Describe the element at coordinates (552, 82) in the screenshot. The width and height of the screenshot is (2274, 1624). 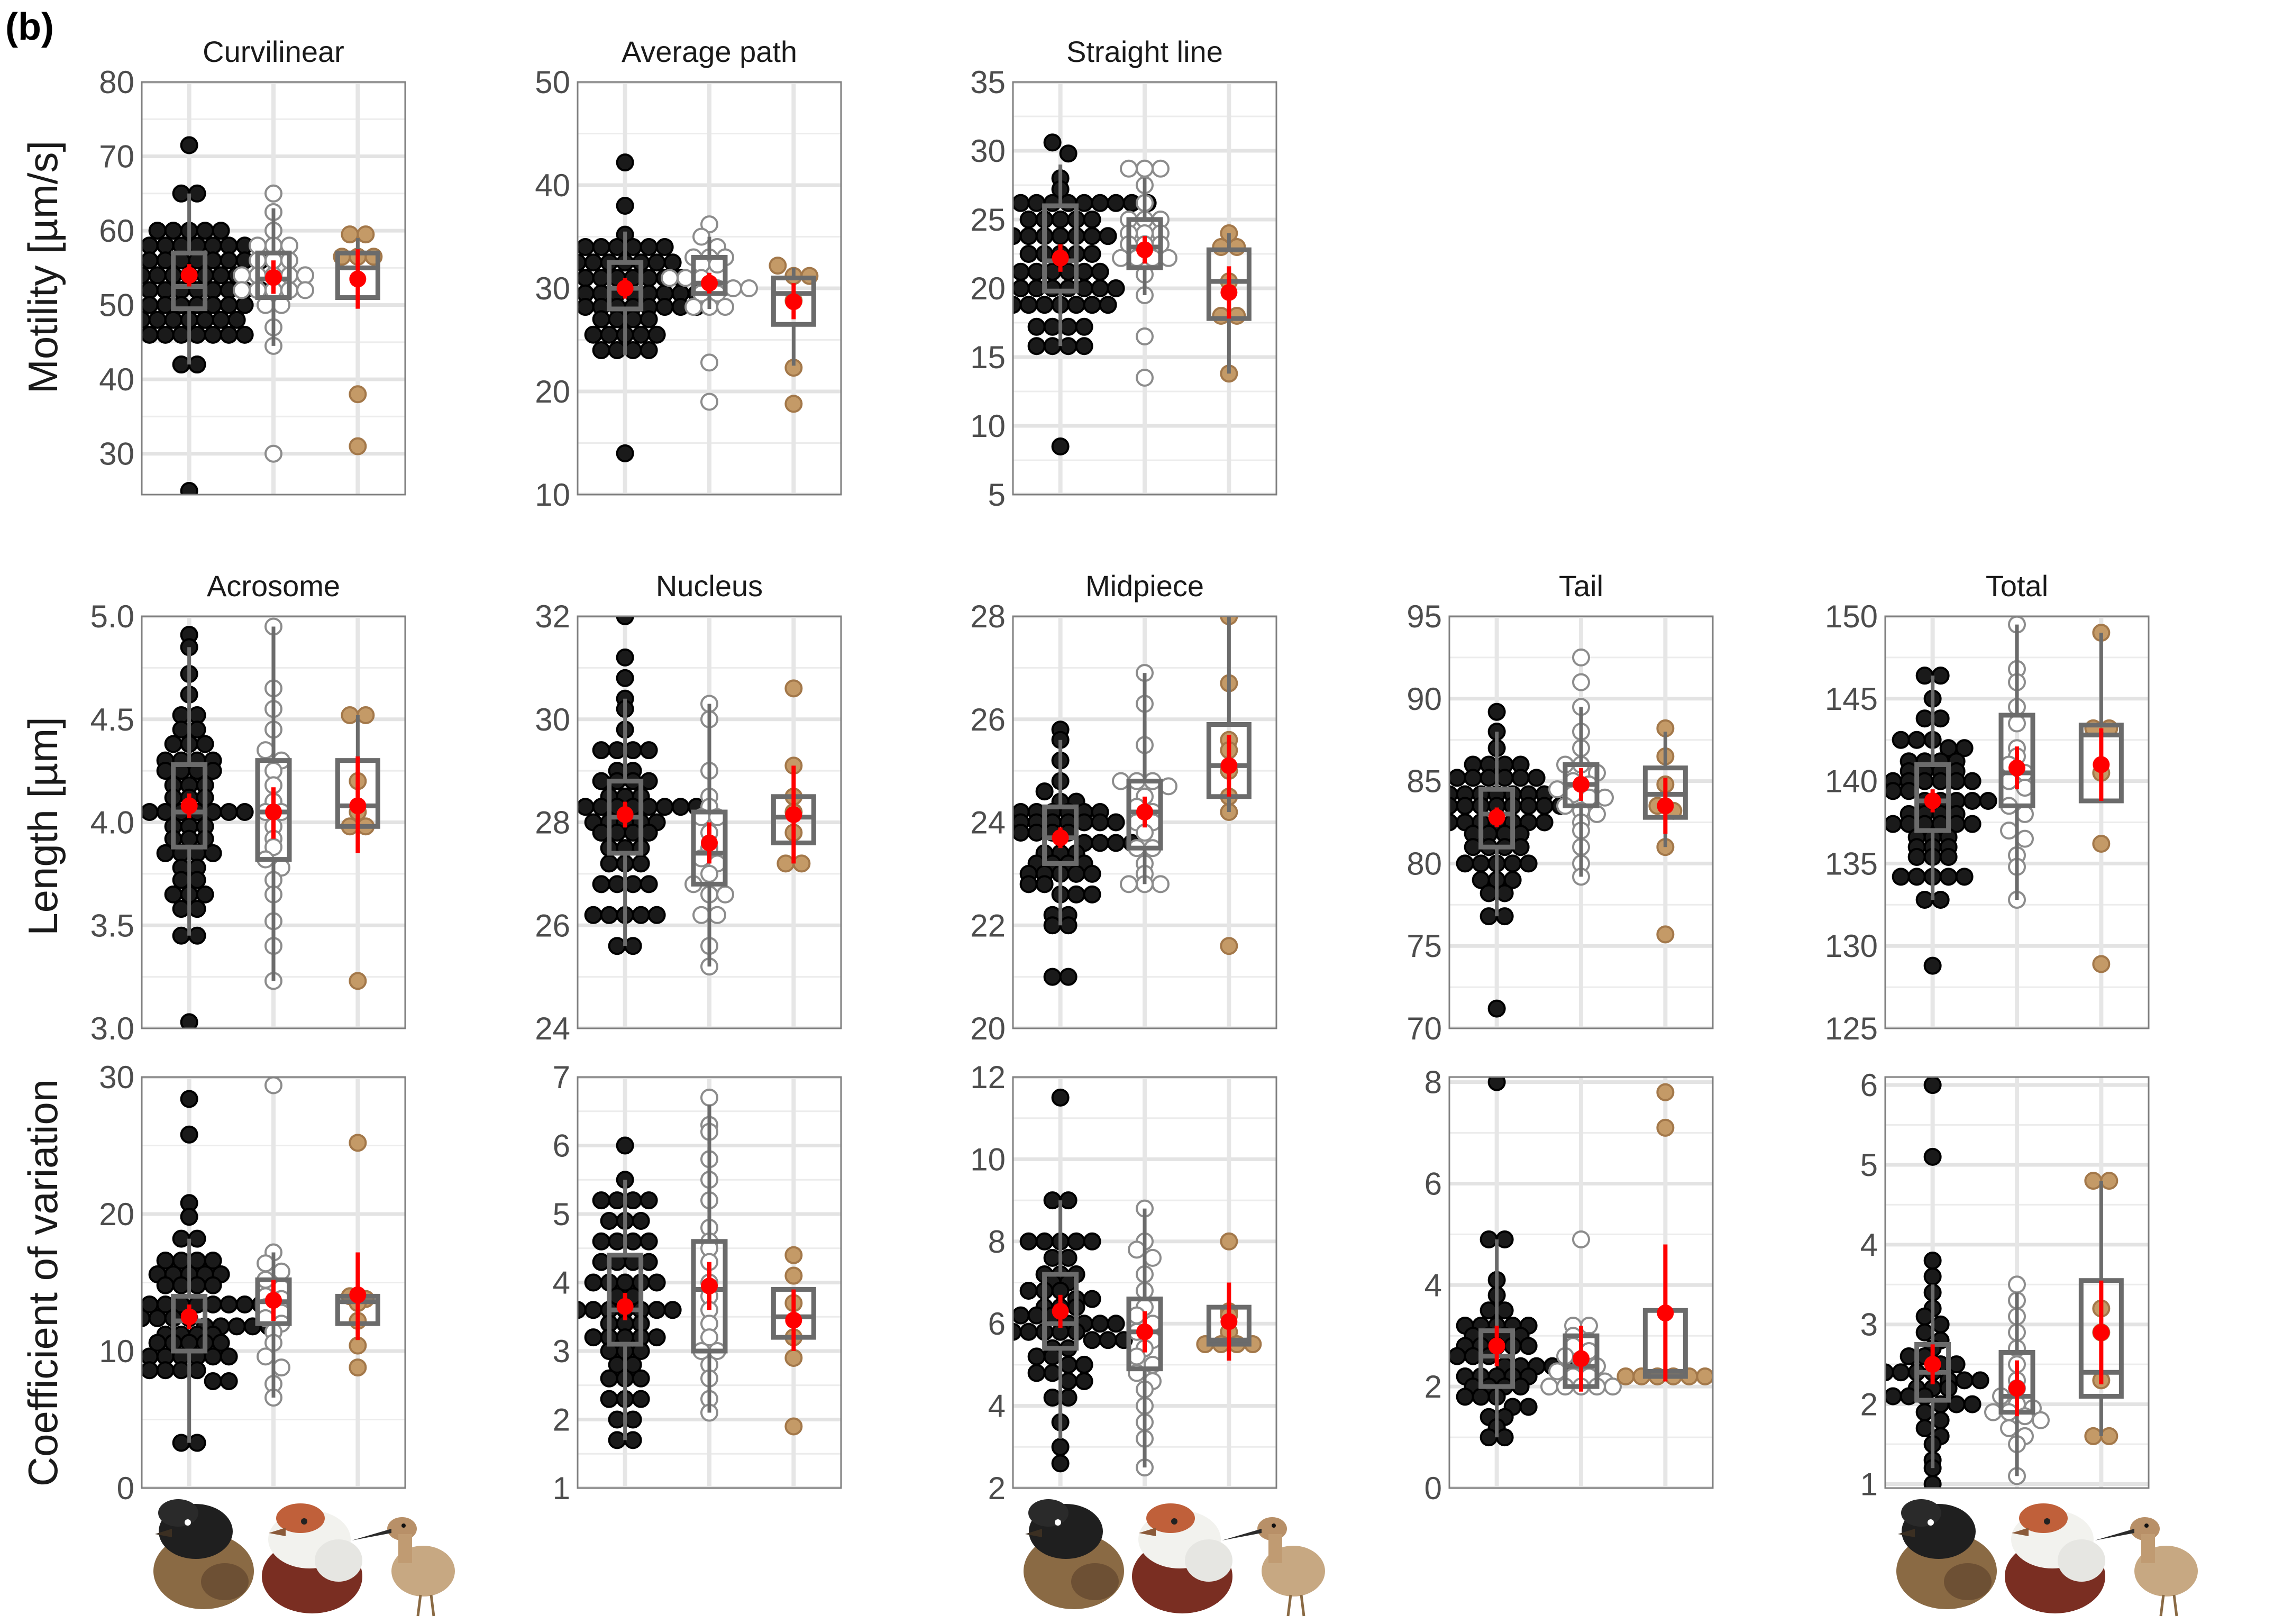
I see `y-tick-label: 50` at that location.